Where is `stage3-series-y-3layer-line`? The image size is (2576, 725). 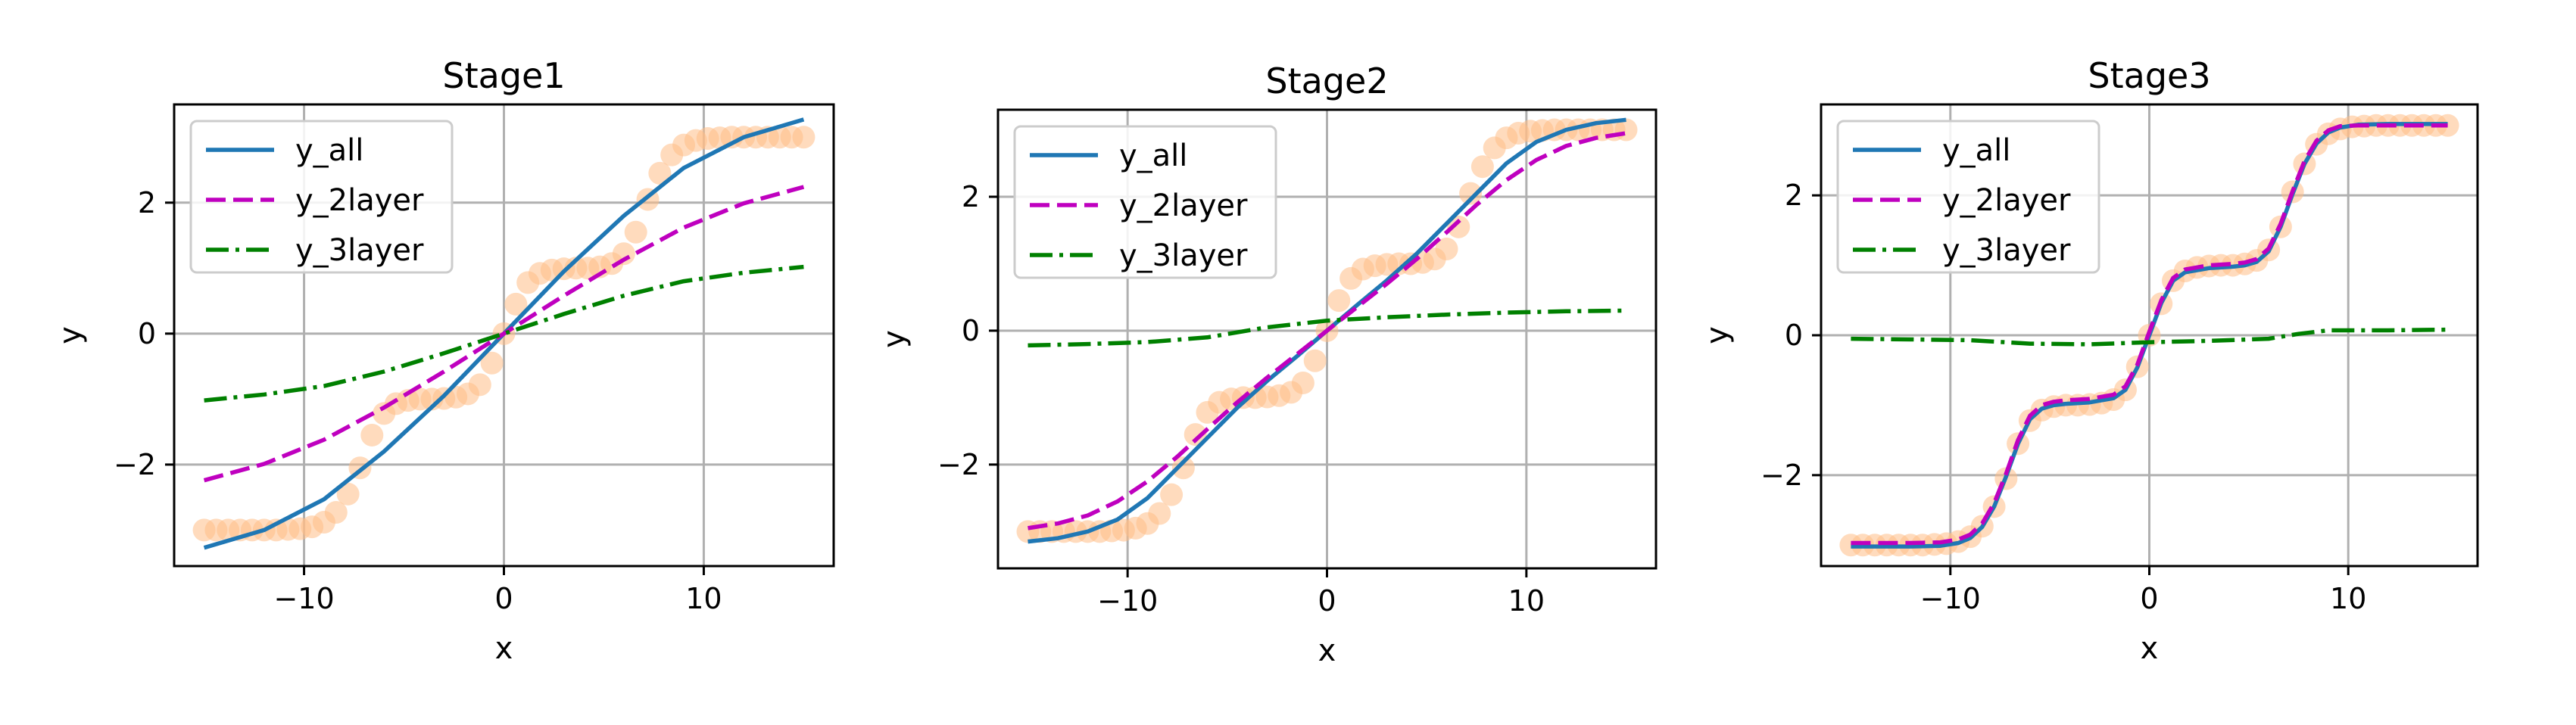
stage3-series-y-3layer-line is located at coordinates (2149, 337).